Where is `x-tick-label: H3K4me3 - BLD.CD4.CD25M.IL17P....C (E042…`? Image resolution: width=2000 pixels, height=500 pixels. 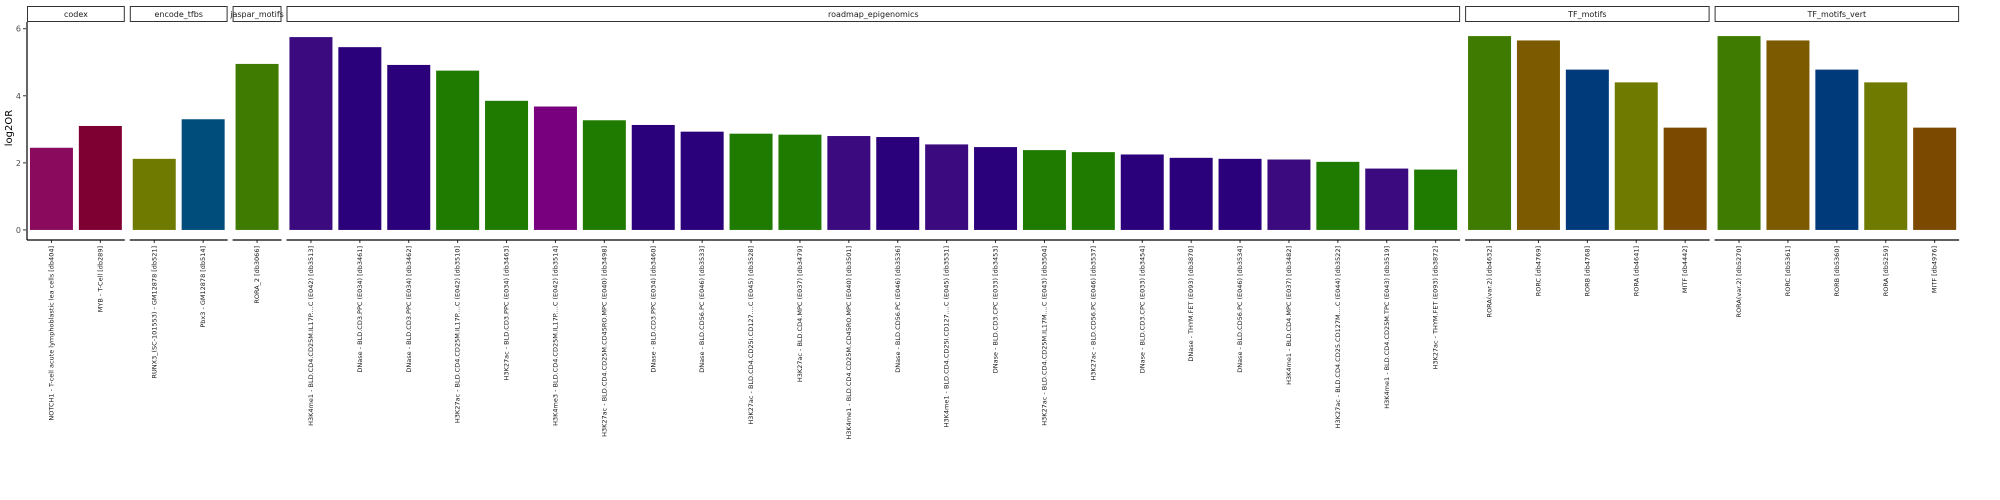
x-tick-label: H3K4me3 - BLD.CD4.CD25M.IL17P....C (E042… is located at coordinates (555, 336).